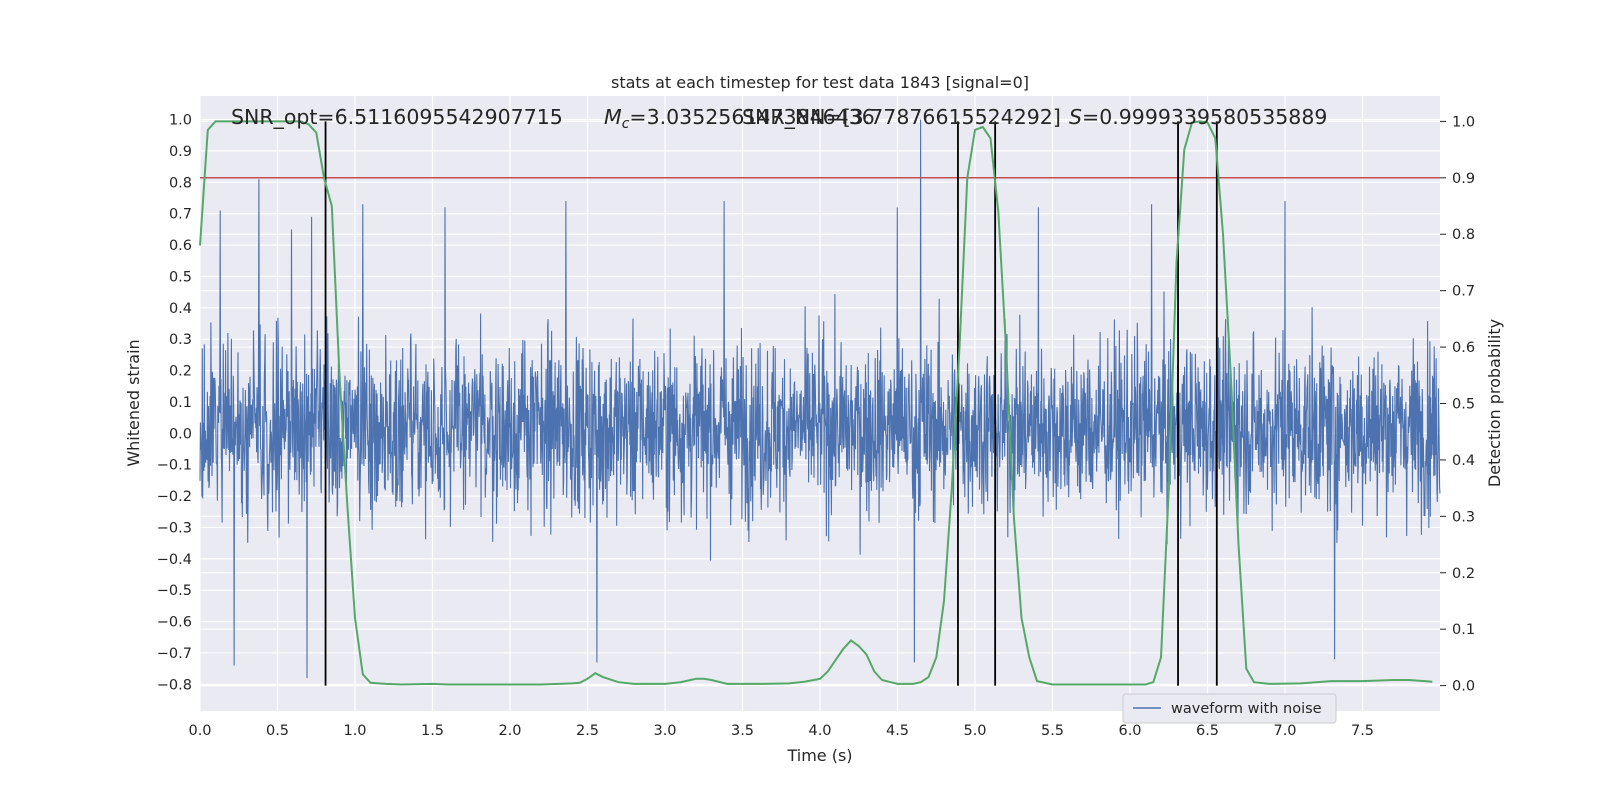 The width and height of the screenshot is (1600, 804). Describe the element at coordinates (742, 731) in the screenshot. I see `x-tick-label: 3.5` at that location.